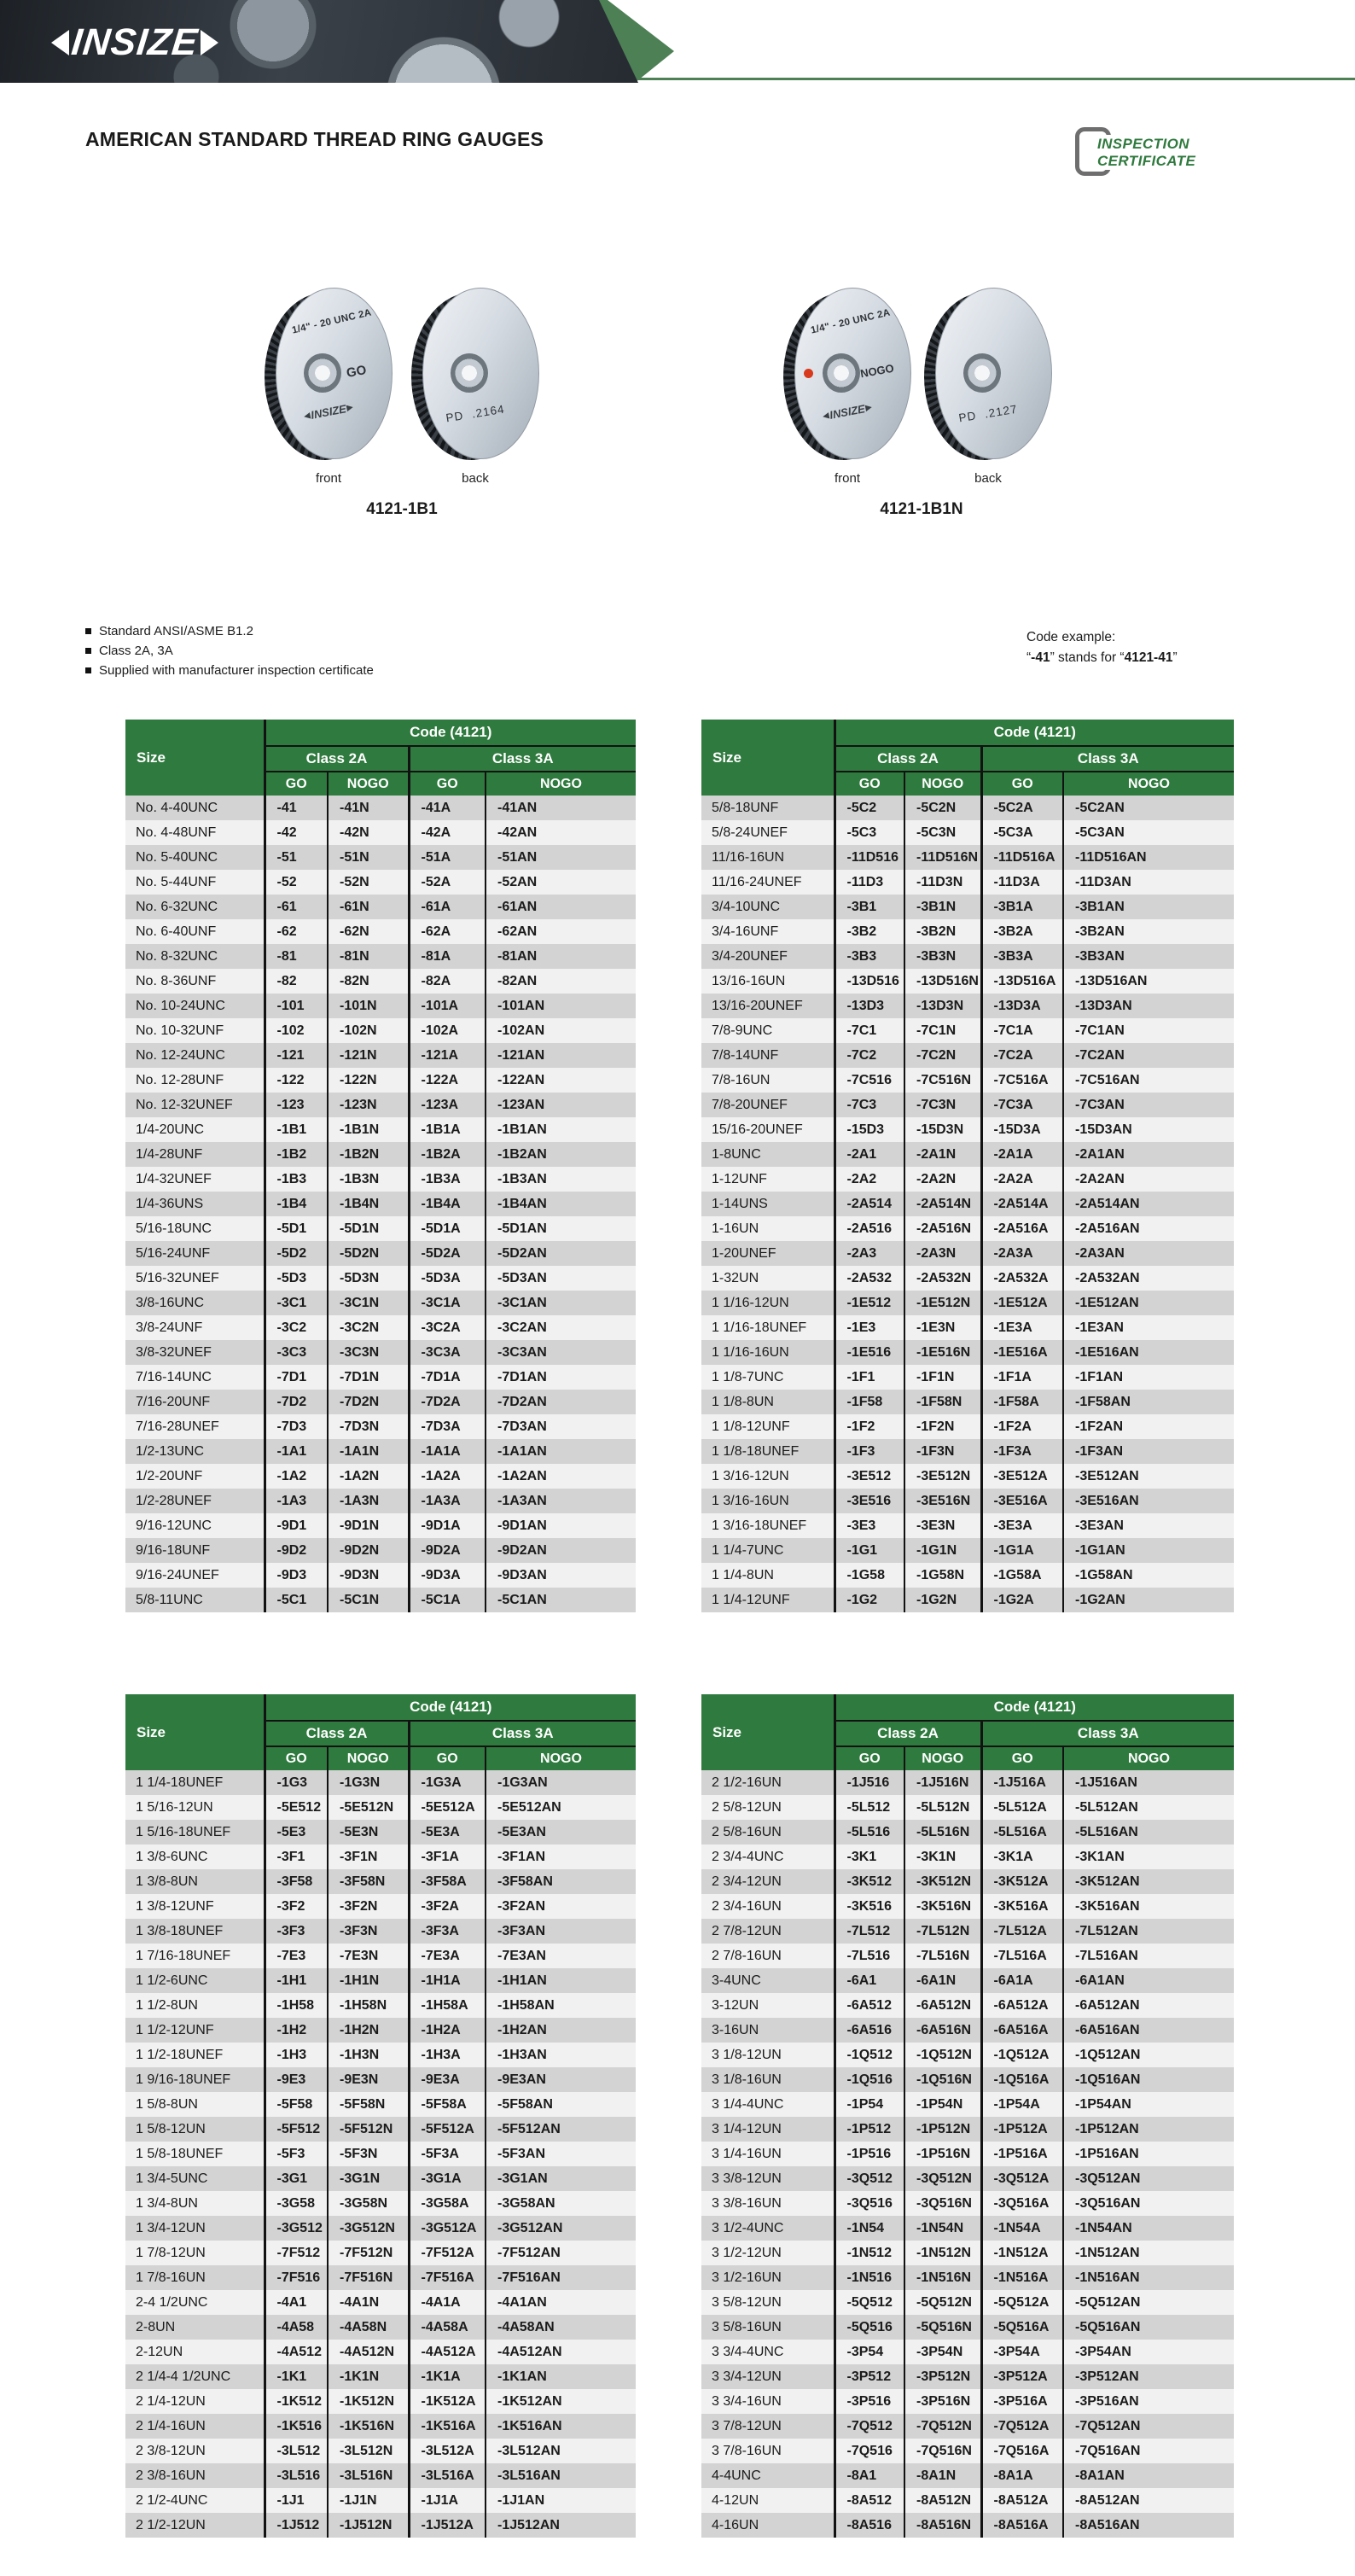 The height and width of the screenshot is (2576, 1355). I want to click on table-row: 1-12UNF -2A2 -2A2N -2A2A -2A2AN, so click(967, 1179).